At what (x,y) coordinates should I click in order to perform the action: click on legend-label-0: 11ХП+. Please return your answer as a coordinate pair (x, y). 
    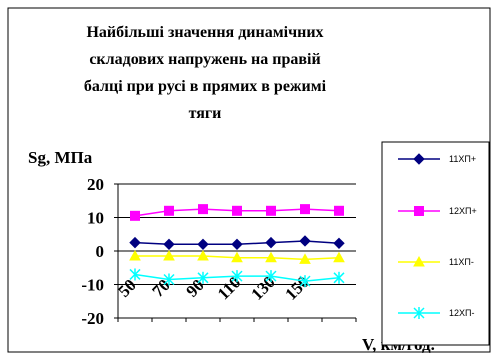
    Looking at the image, I should click on (462, 159).